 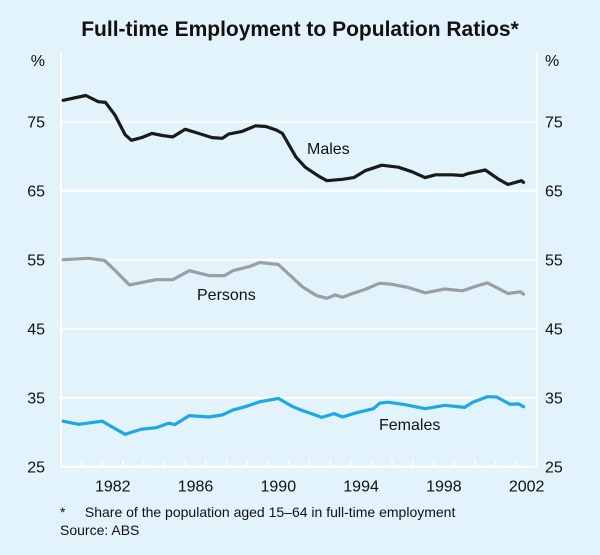 I want to click on y-tick-label-right: 25, so click(x=554, y=468).